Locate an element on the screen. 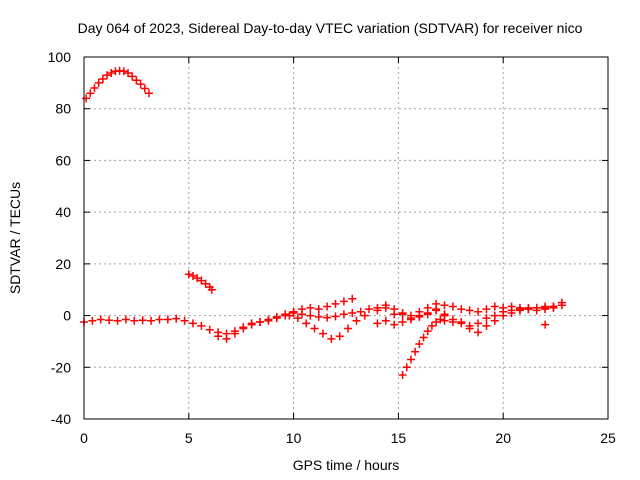 The height and width of the screenshot is (480, 640). series-arc-high is located at coordinates (117, 84).